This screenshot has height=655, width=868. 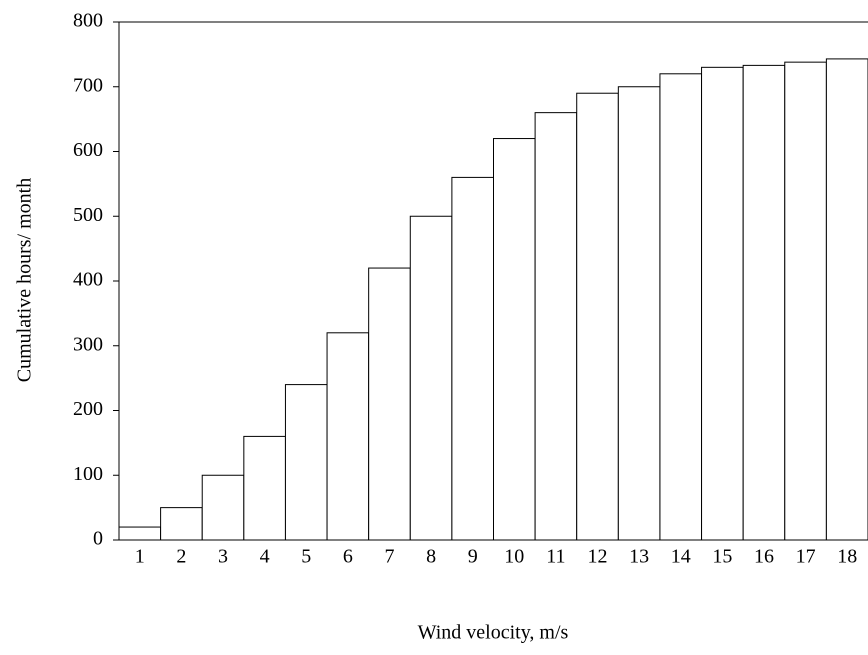 I want to click on y-tick-label: 500, so click(x=88, y=215).